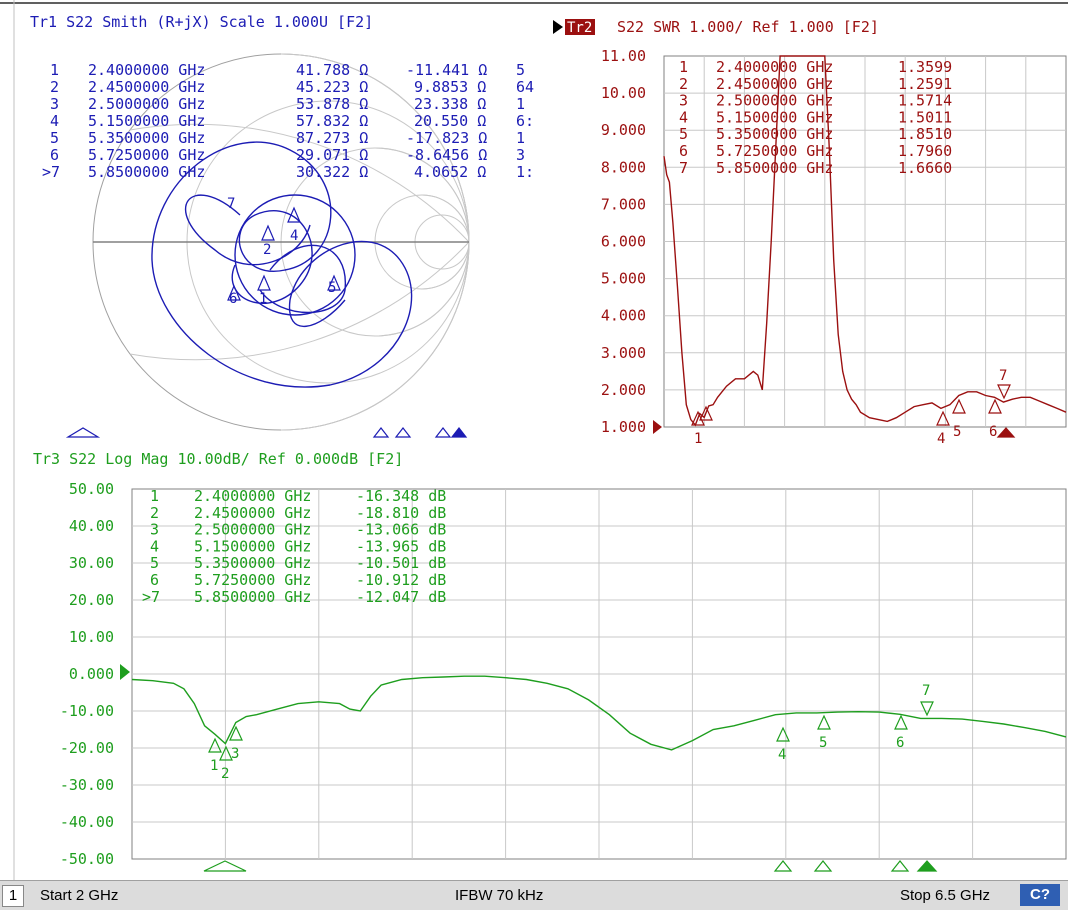 The height and width of the screenshot is (910, 1068). What do you see at coordinates (79, 895) in the screenshot?
I see `start-frequency: Start 2 GHz` at bounding box center [79, 895].